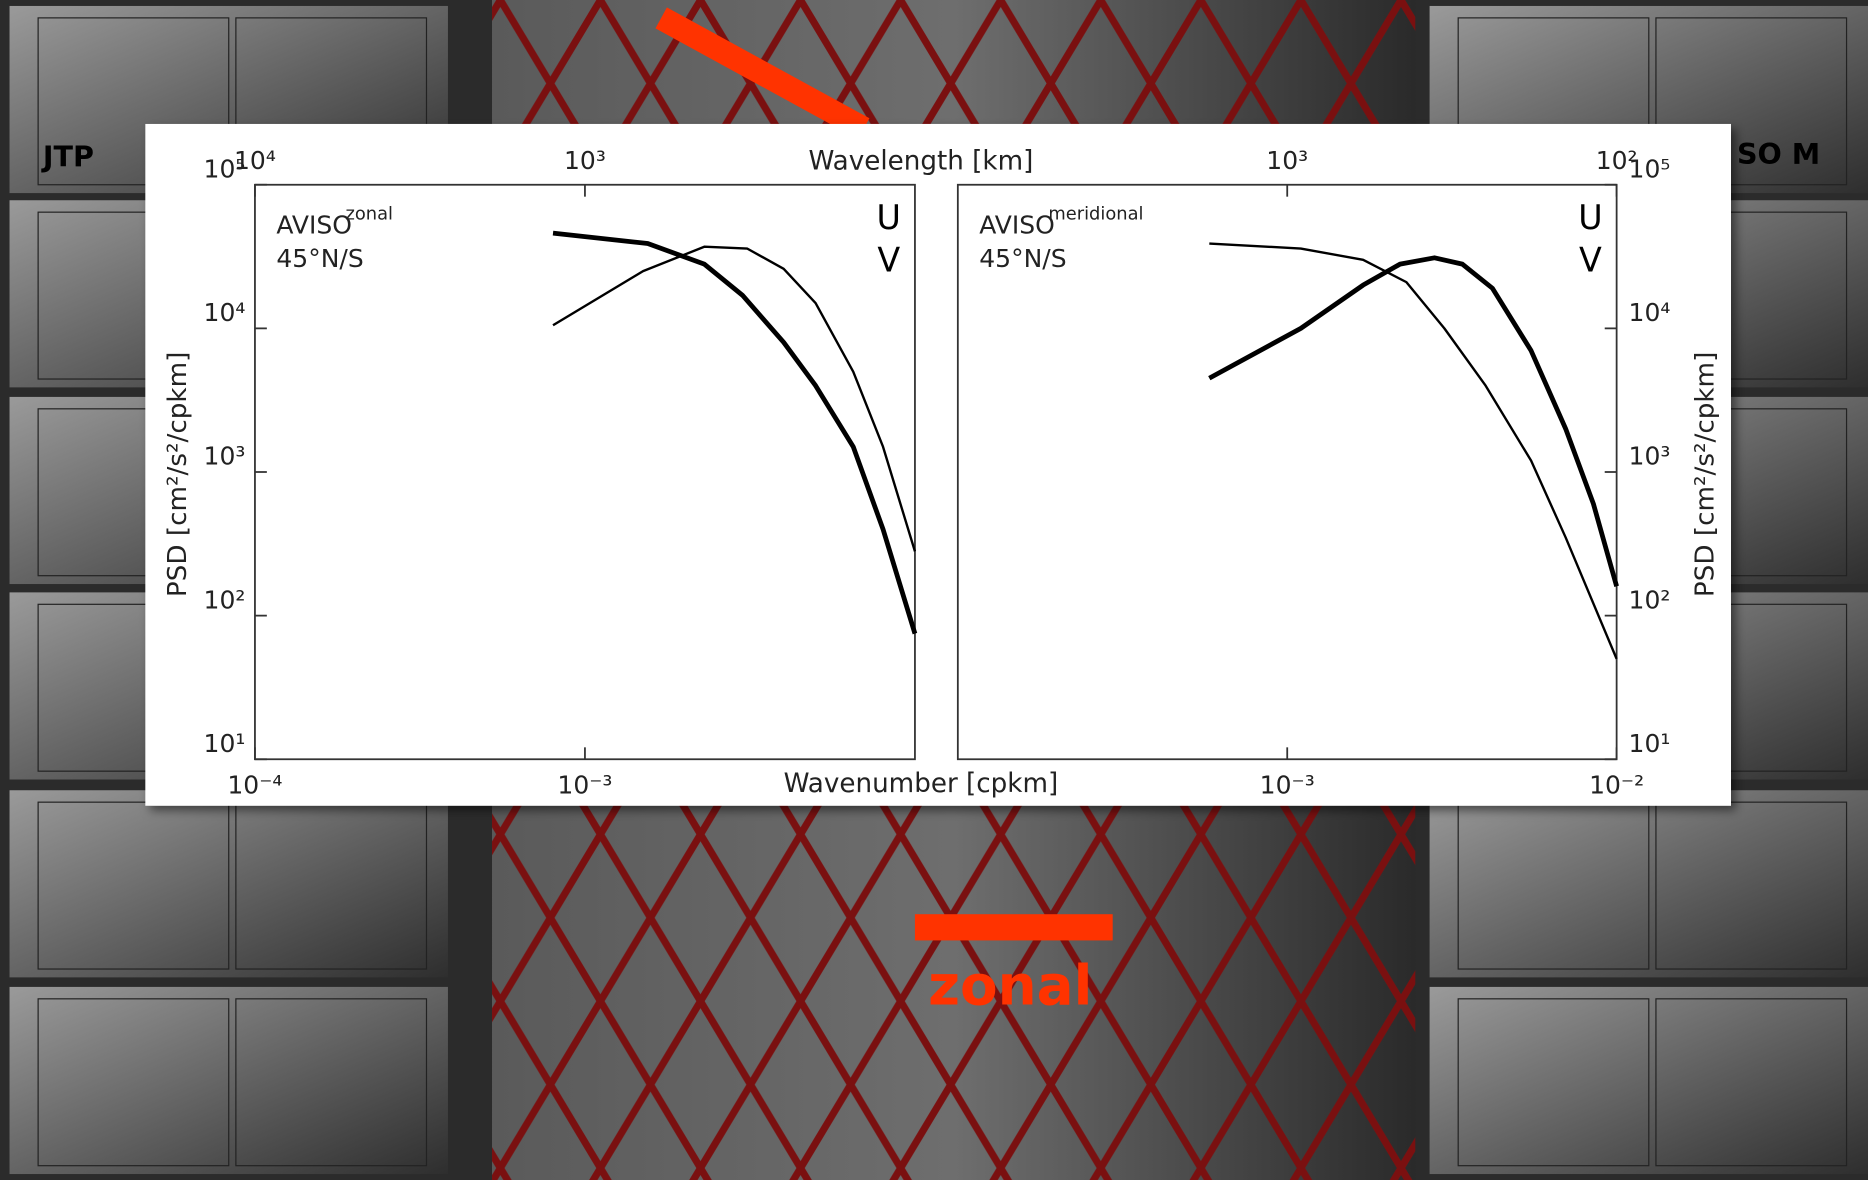  Describe the element at coordinates (1778, 154) in the screenshot. I see `right-label: SO M` at that location.